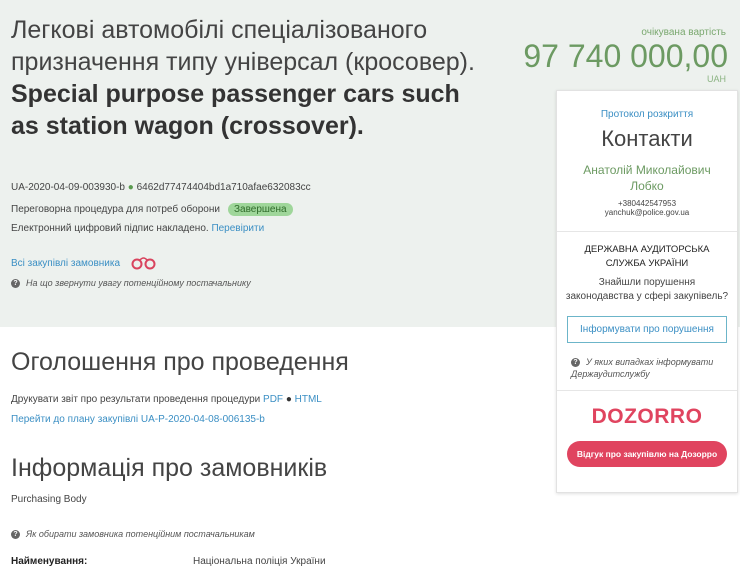 The height and width of the screenshot is (571, 740). I want to click on price-currency: UAH, so click(716, 79).